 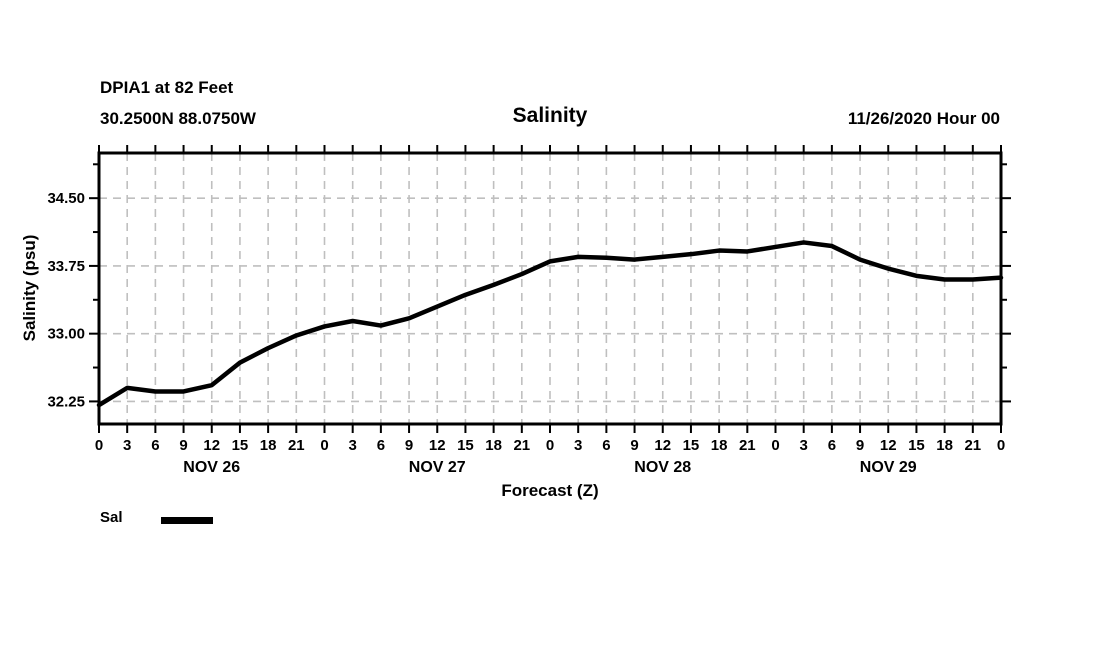 What do you see at coordinates (66, 266) in the screenshot?
I see `y-tick-label: 33.75` at bounding box center [66, 266].